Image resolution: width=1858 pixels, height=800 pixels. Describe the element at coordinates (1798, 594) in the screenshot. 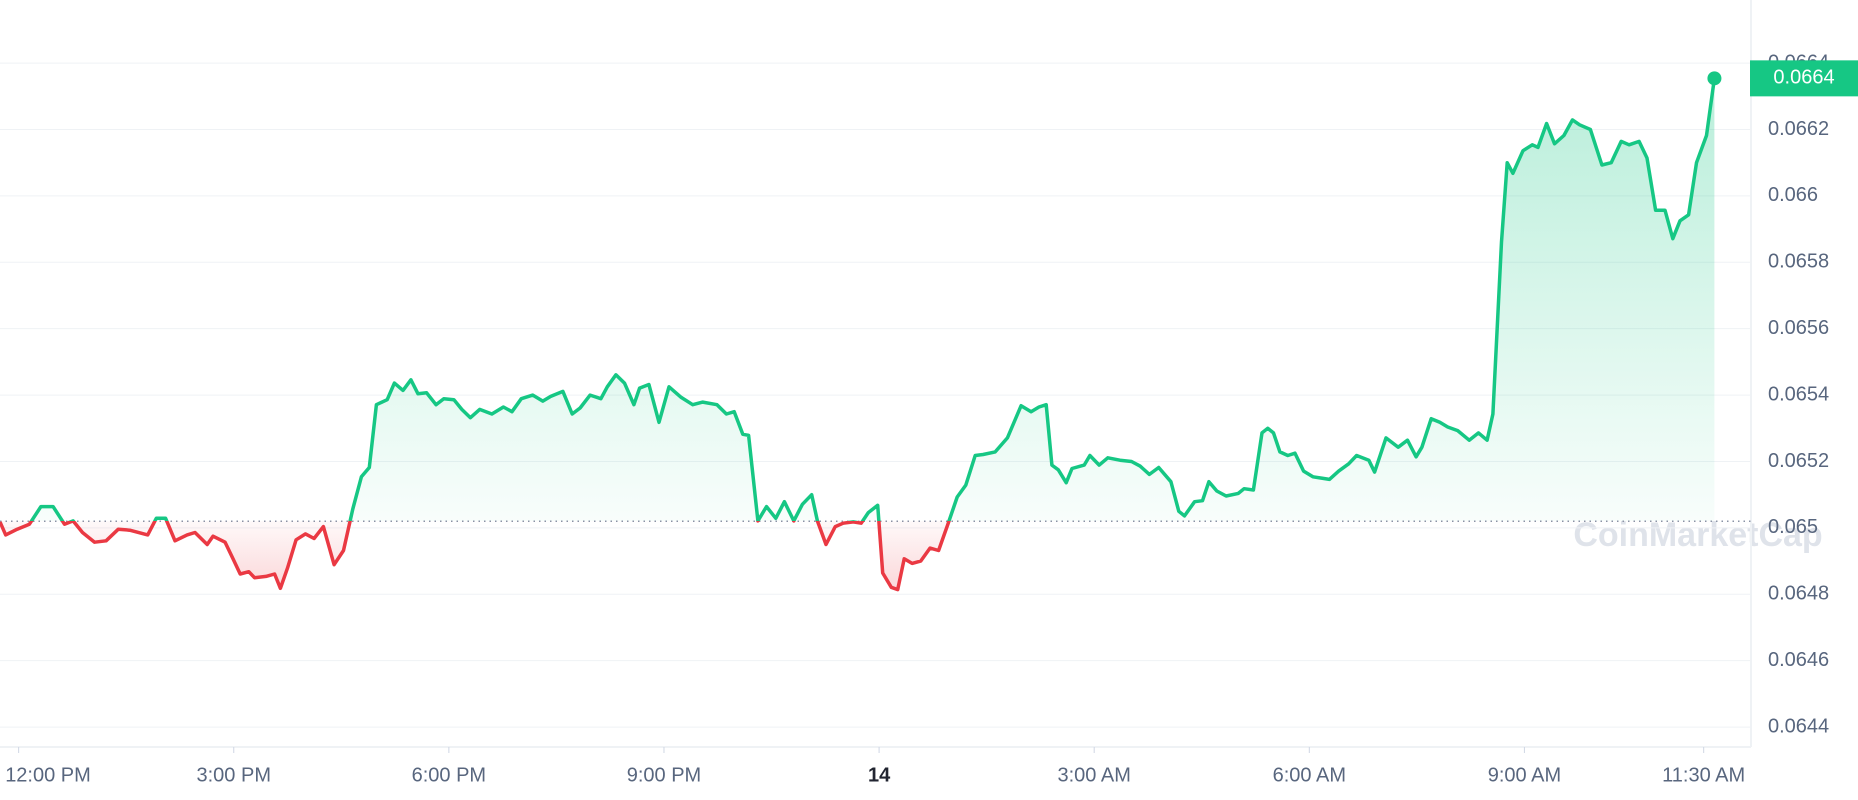

I see `y-tick-label: 0.0648` at that location.